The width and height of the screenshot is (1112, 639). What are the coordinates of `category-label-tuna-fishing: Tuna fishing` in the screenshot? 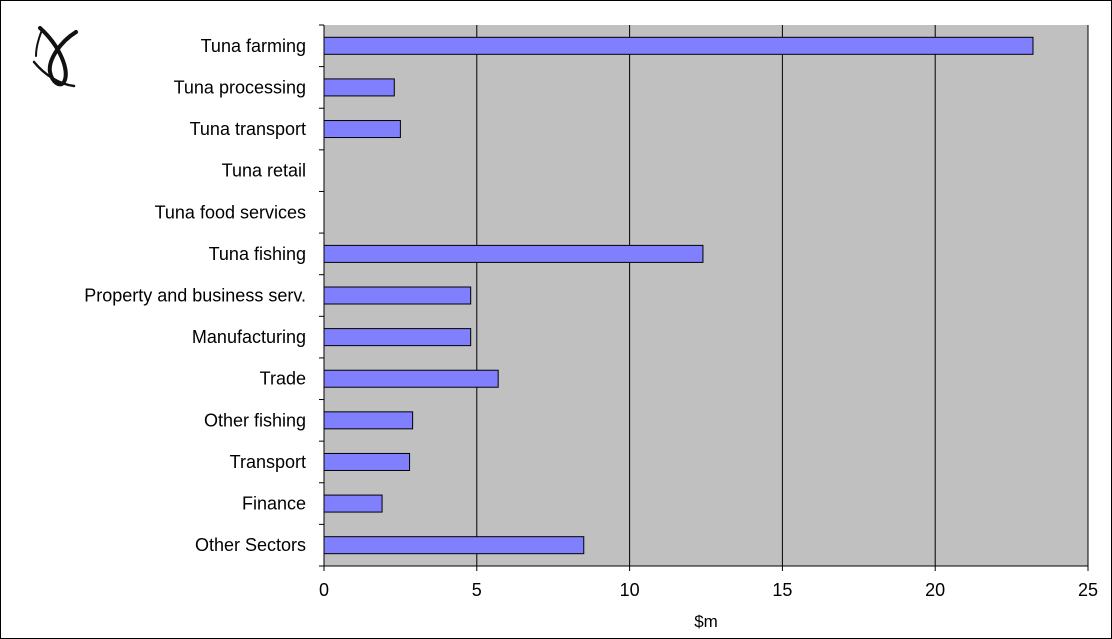 It's located at (257, 254).